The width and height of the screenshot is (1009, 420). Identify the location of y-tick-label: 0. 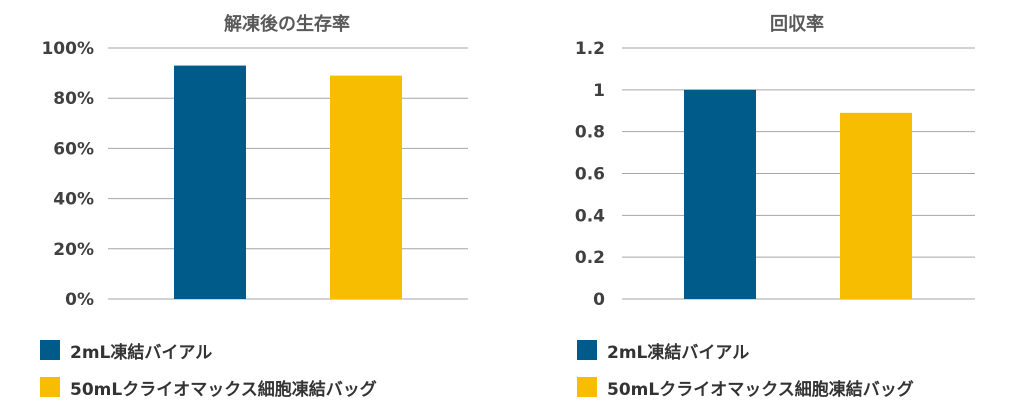
(599, 300).